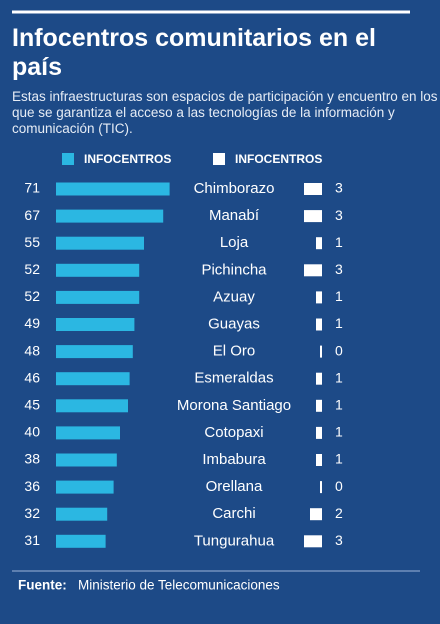 The image size is (440, 624). I want to click on chart-title: Infocentros comunitarios en el país, so click(194, 52).